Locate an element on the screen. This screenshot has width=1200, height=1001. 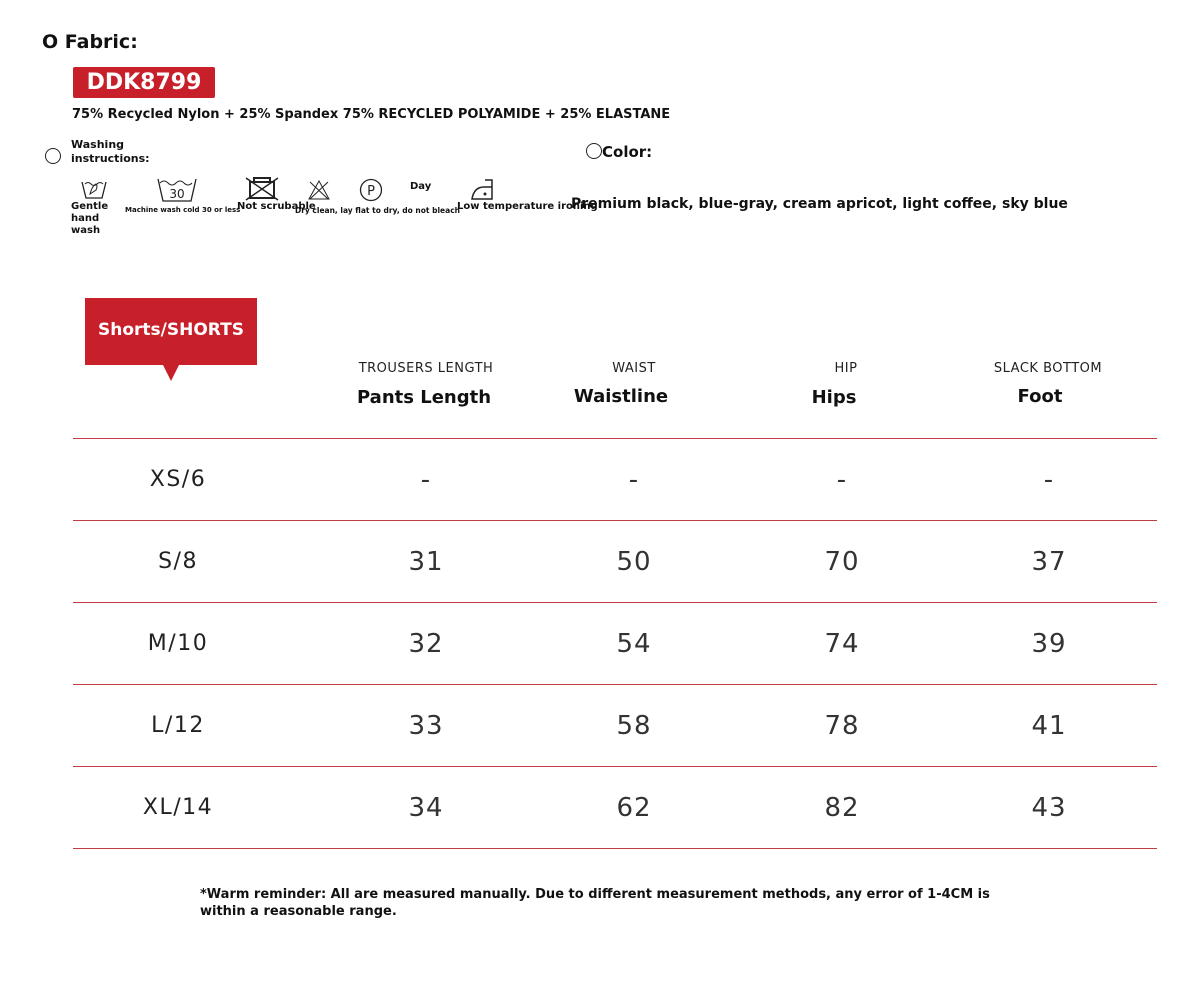
header-waist: Waistline is located at coordinates (621, 396).